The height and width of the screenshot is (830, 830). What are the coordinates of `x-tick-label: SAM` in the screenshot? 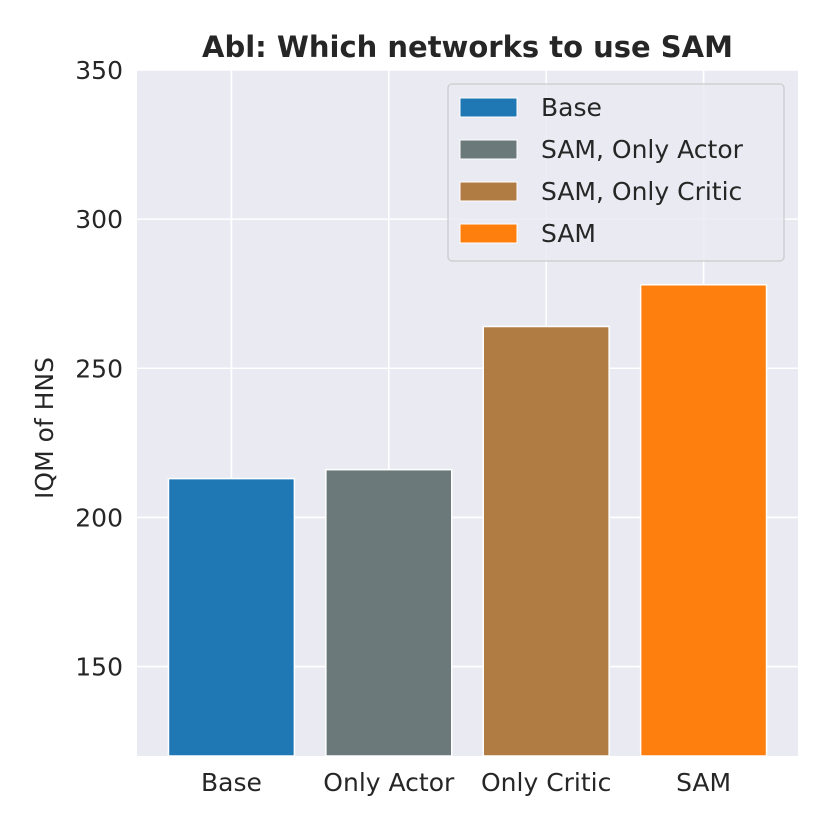 It's located at (703, 782).